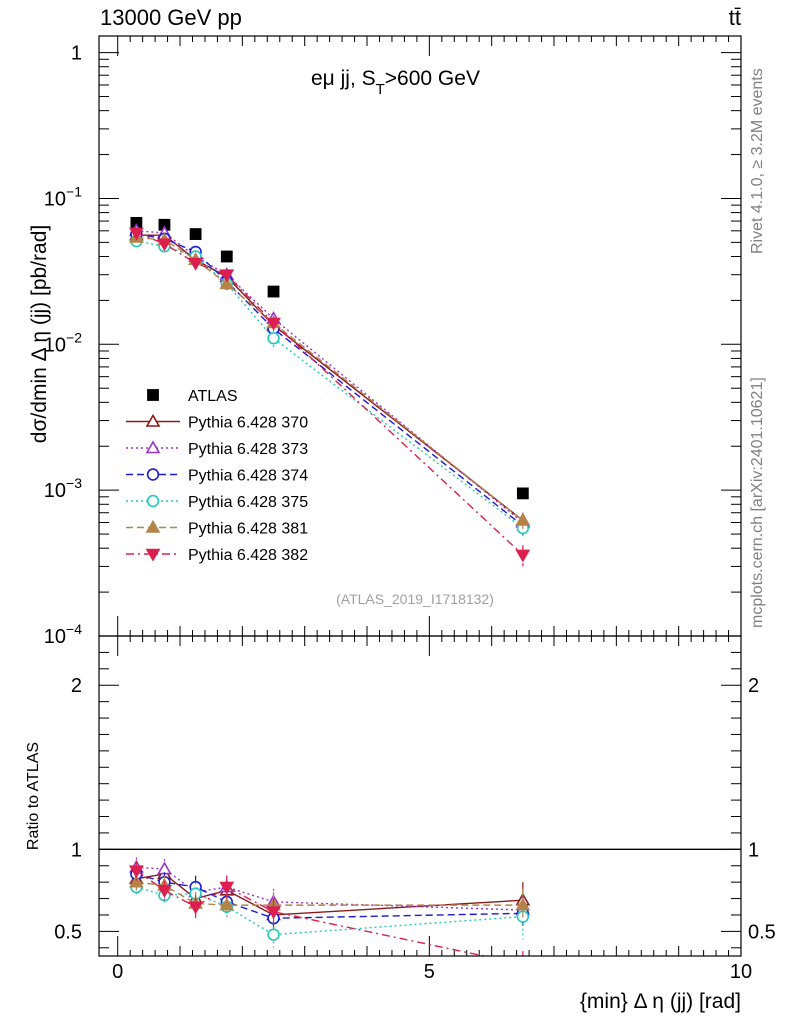  What do you see at coordinates (415, 599) in the screenshot?
I see `analysis-watermark: (ATLAS_2019_I1718132)` at bounding box center [415, 599].